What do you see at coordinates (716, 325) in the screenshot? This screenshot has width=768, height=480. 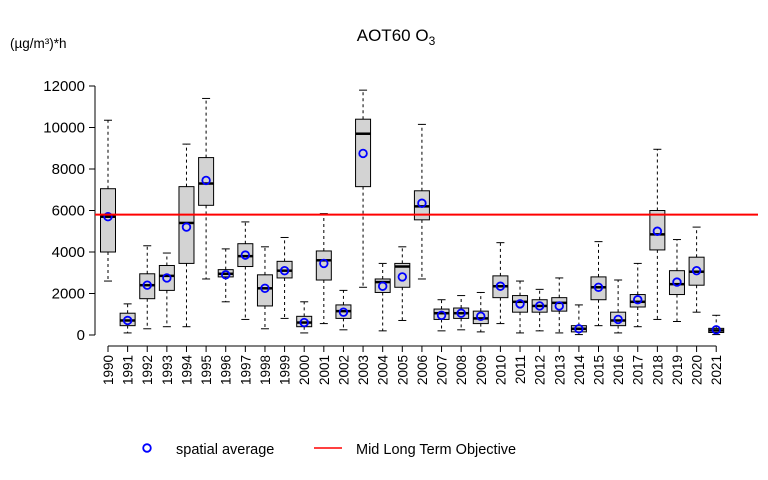 I see `box-2021` at bounding box center [716, 325].